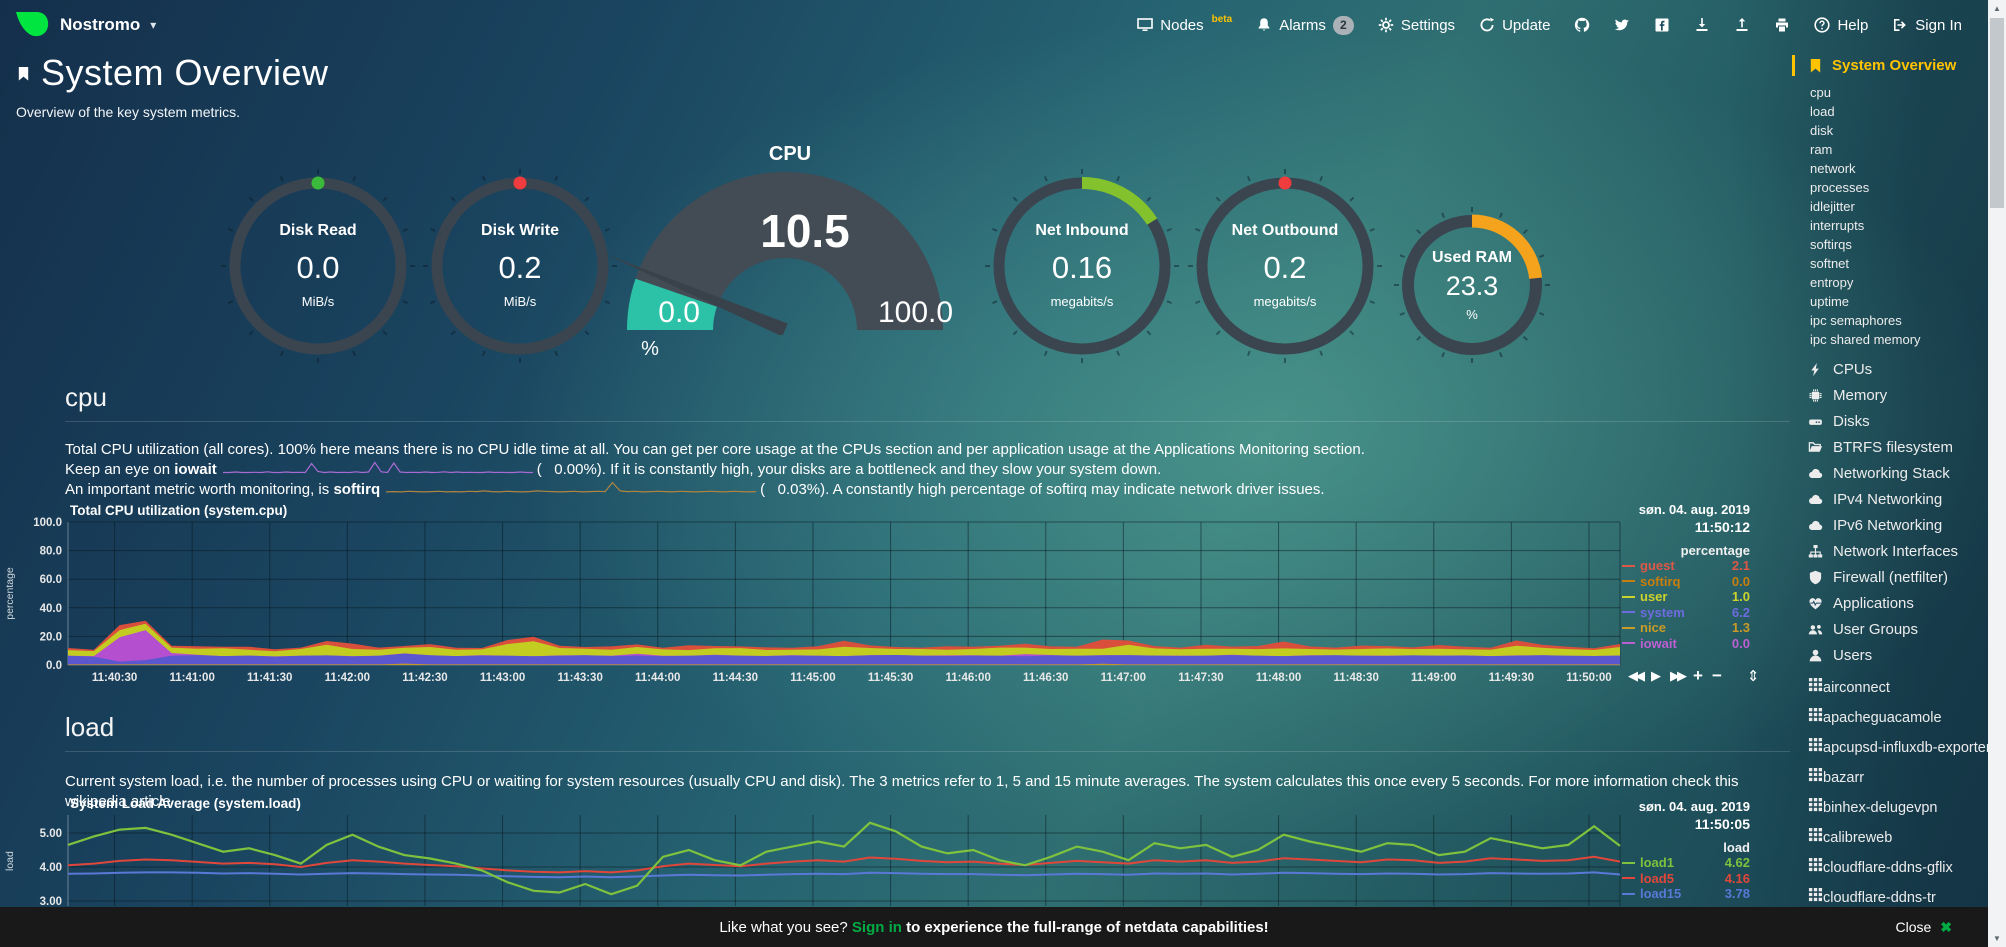 This screenshot has height=947, width=2006. Describe the element at coordinates (1927, 25) in the screenshot. I see `nav-item-signin: Sign In` at that location.